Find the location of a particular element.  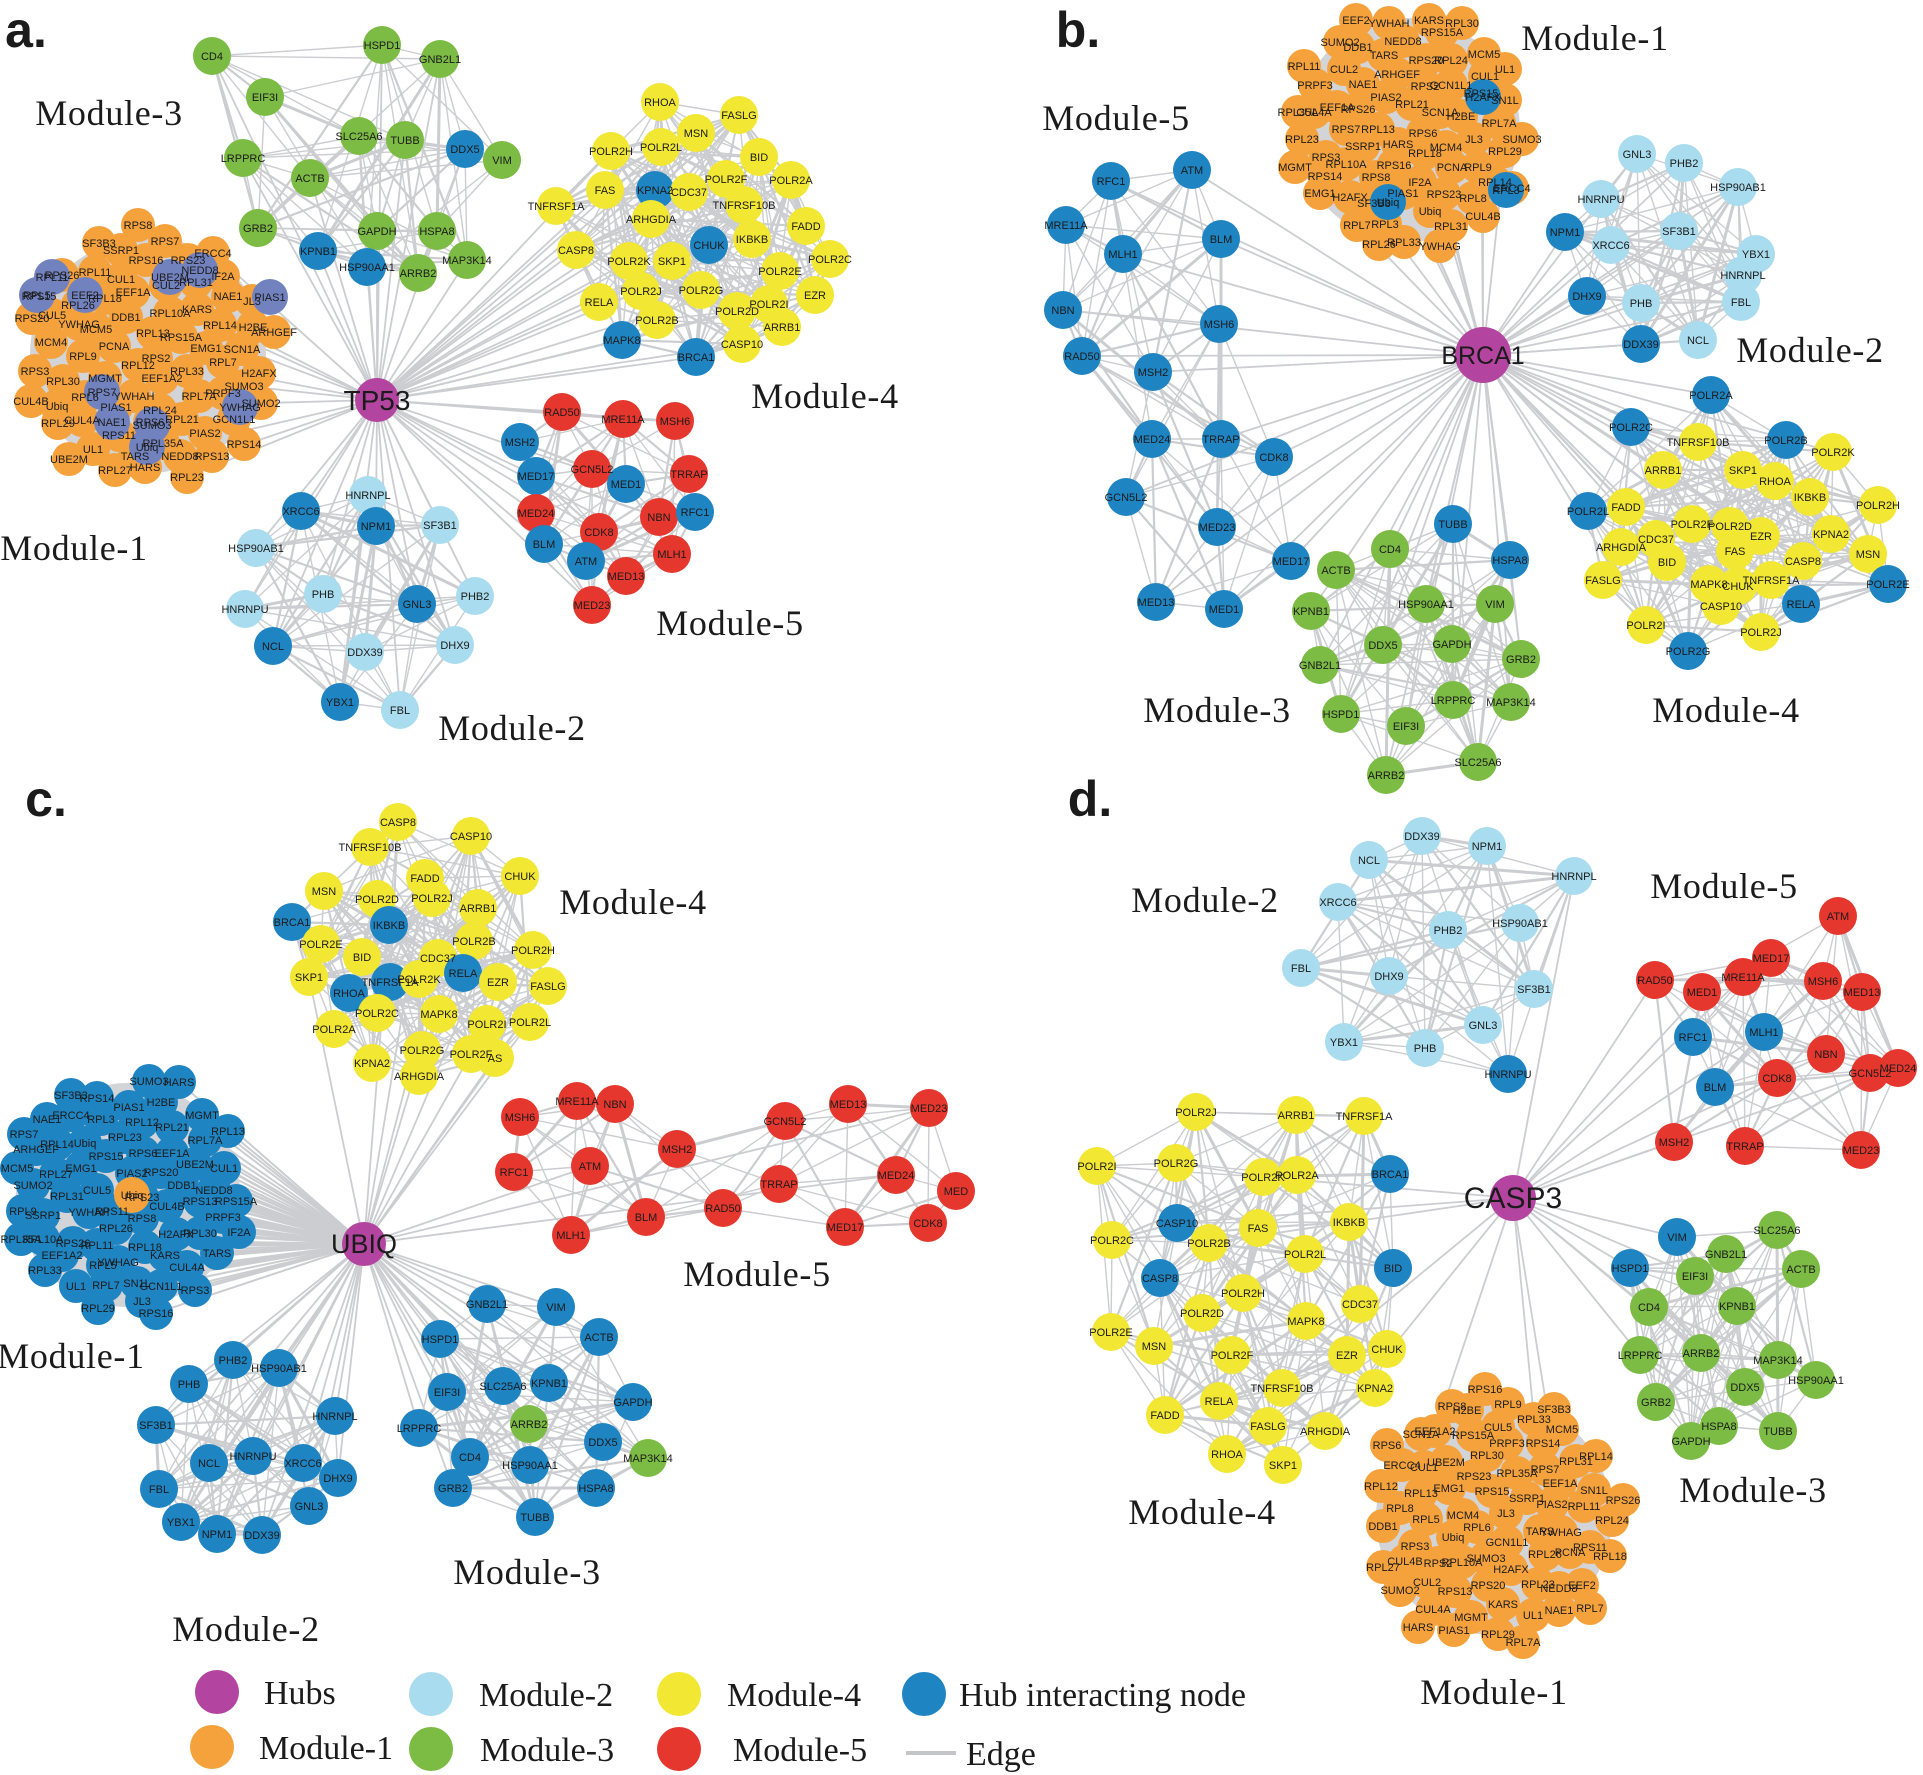

svg-text: EIF3I is located at coordinates (1406, 727).